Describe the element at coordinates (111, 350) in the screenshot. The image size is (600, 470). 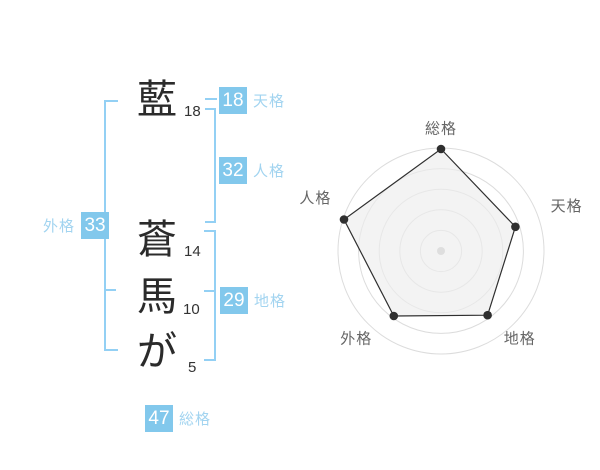
I see `gaikaku-bracket-tick-bottom` at that location.